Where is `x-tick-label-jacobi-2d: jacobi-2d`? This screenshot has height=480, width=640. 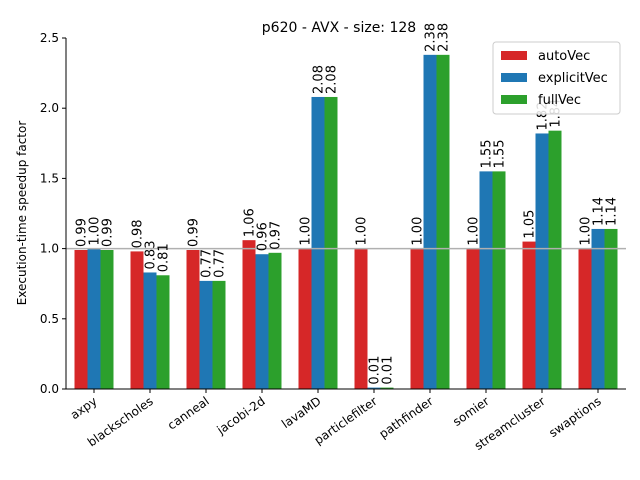
x-tick-label-jacobi-2d: jacobi-2d is located at coordinates (241, 416).